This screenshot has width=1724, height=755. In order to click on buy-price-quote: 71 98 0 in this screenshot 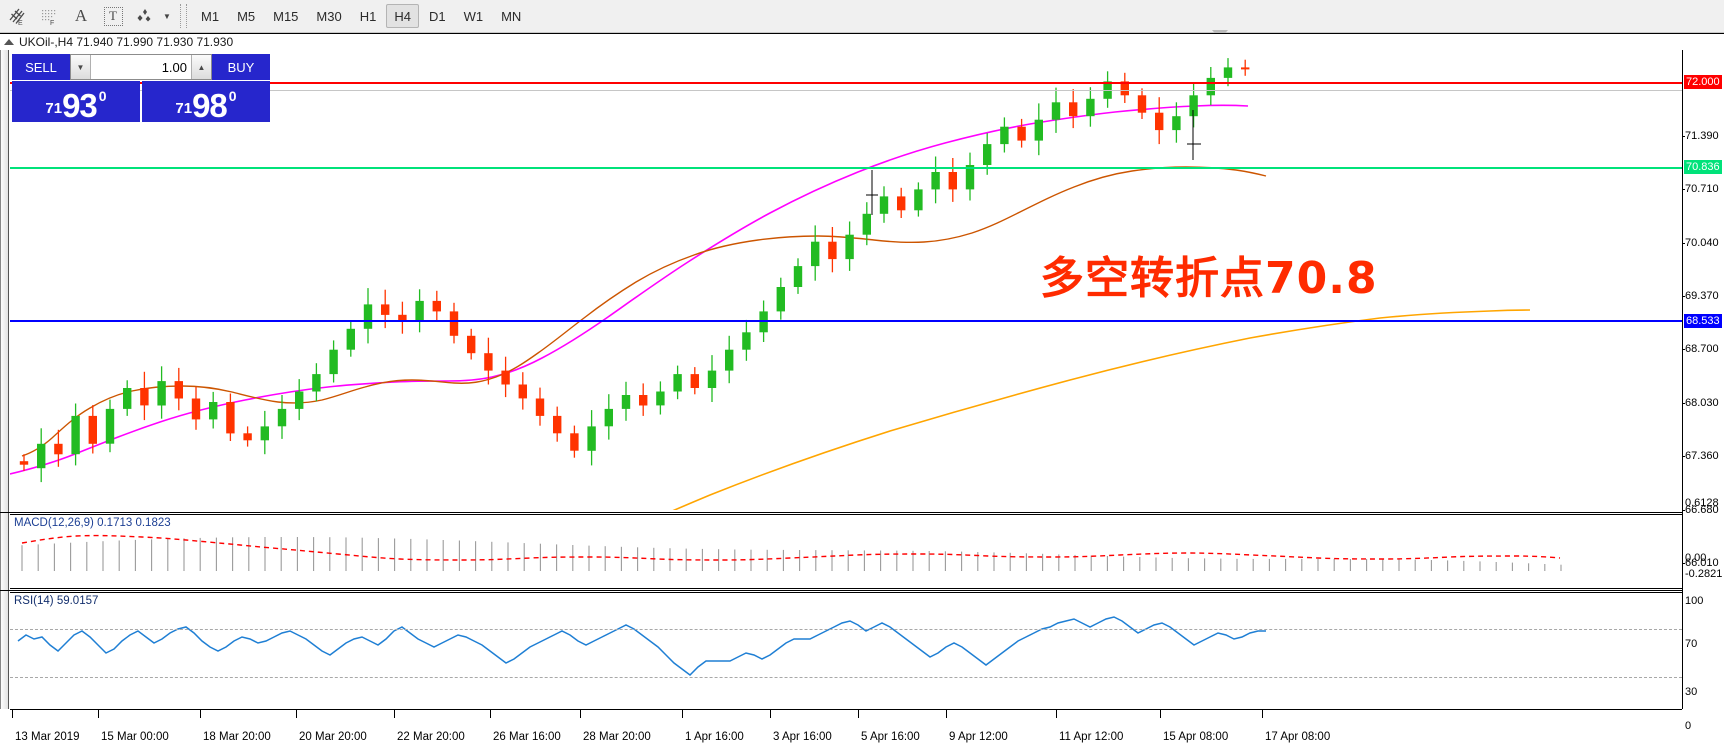, I will do `click(206, 101)`.